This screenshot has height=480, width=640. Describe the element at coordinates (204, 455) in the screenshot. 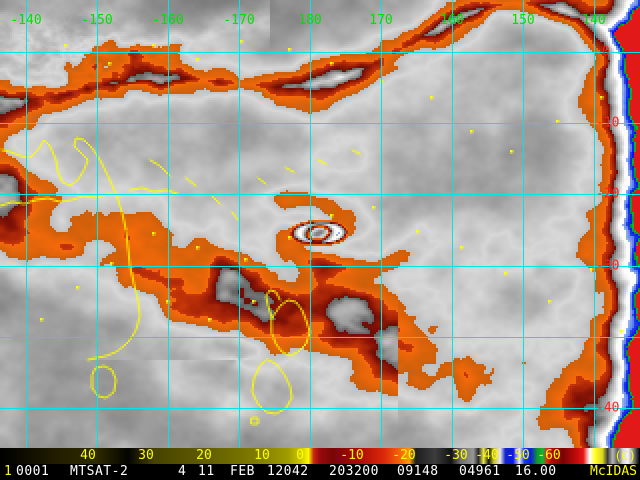

I see `colorbar-tick-20: 20` at that location.